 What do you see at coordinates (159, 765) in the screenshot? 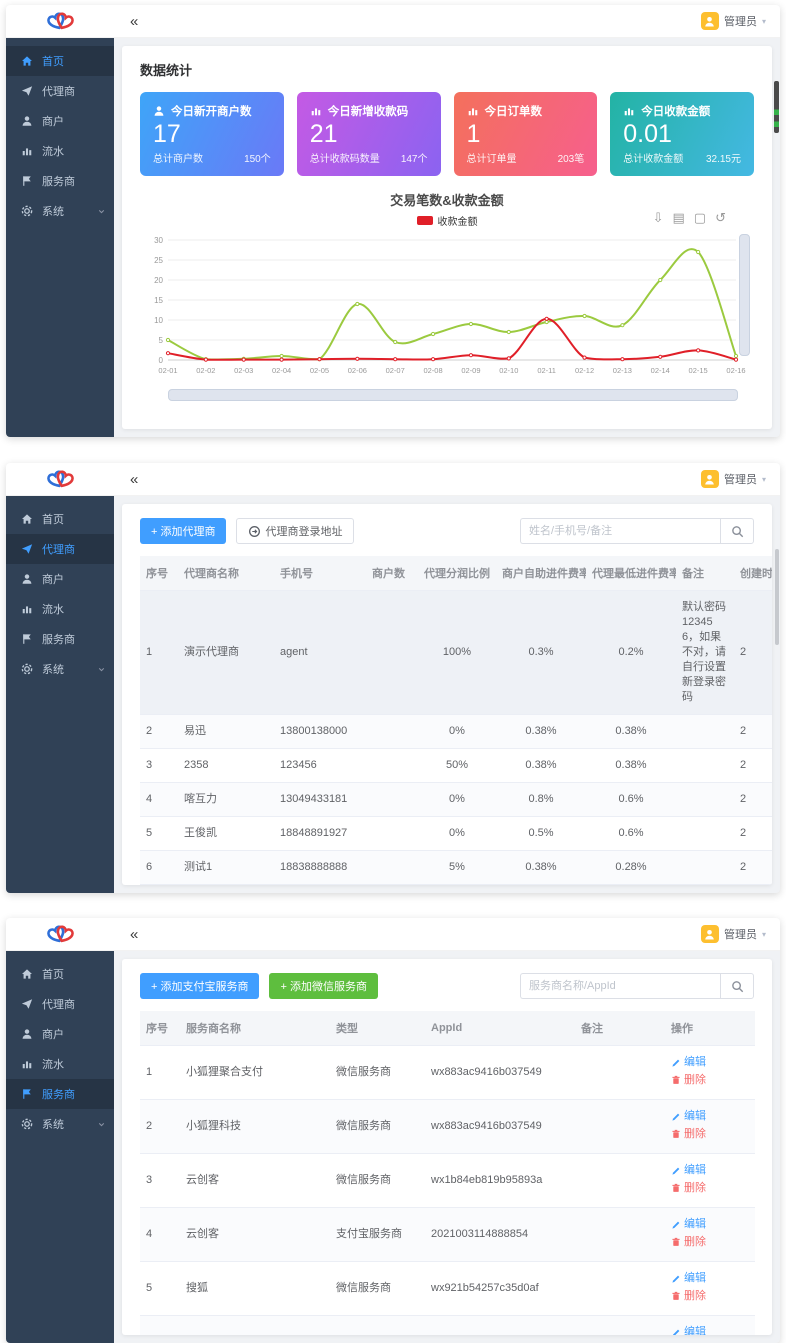
I see `cell: 3` at bounding box center [159, 765].